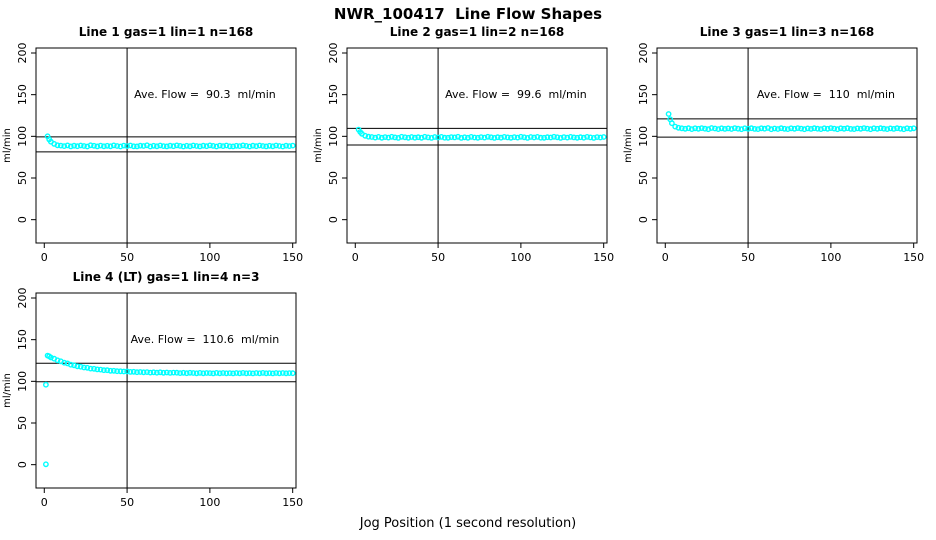 Image resolution: width=936 pixels, height=540 pixels. What do you see at coordinates (22, 178) in the screenshot?
I see `y-tick-label: 50` at bounding box center [22, 178].